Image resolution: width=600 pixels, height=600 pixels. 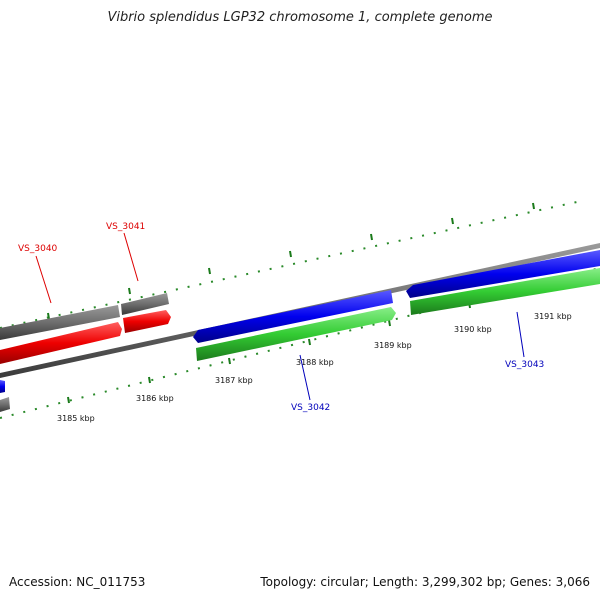 What do you see at coordinates (310, 408) in the screenshot?
I see `label-vs3042: VS_3042` at bounding box center [310, 408].